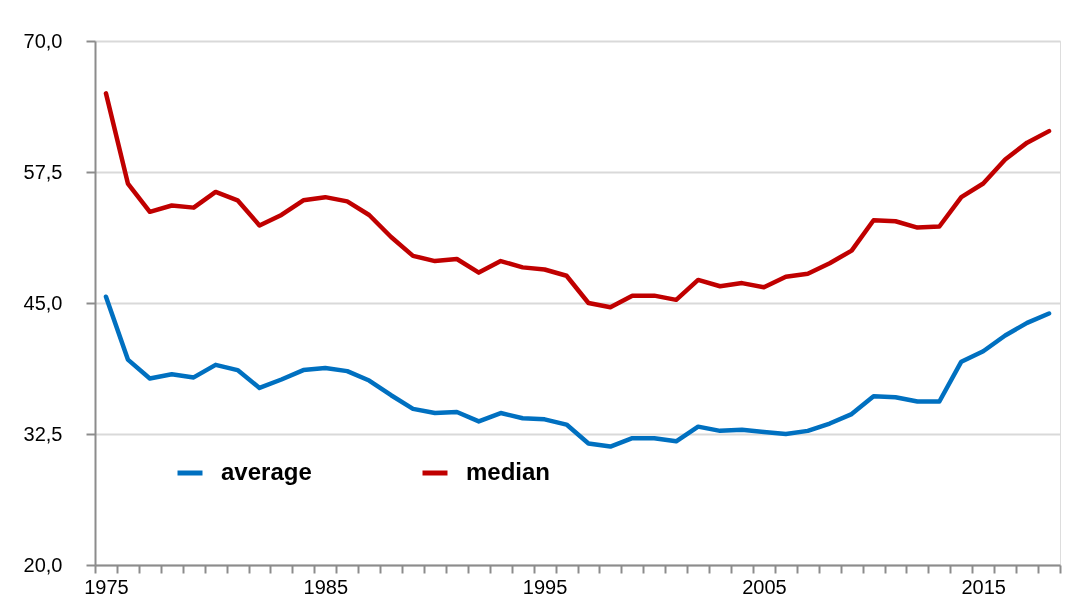 Image resolution: width=1066 pixels, height=601 pixels. Describe the element at coordinates (43, 564) in the screenshot. I see `y-tick-label: 20,0` at that location.